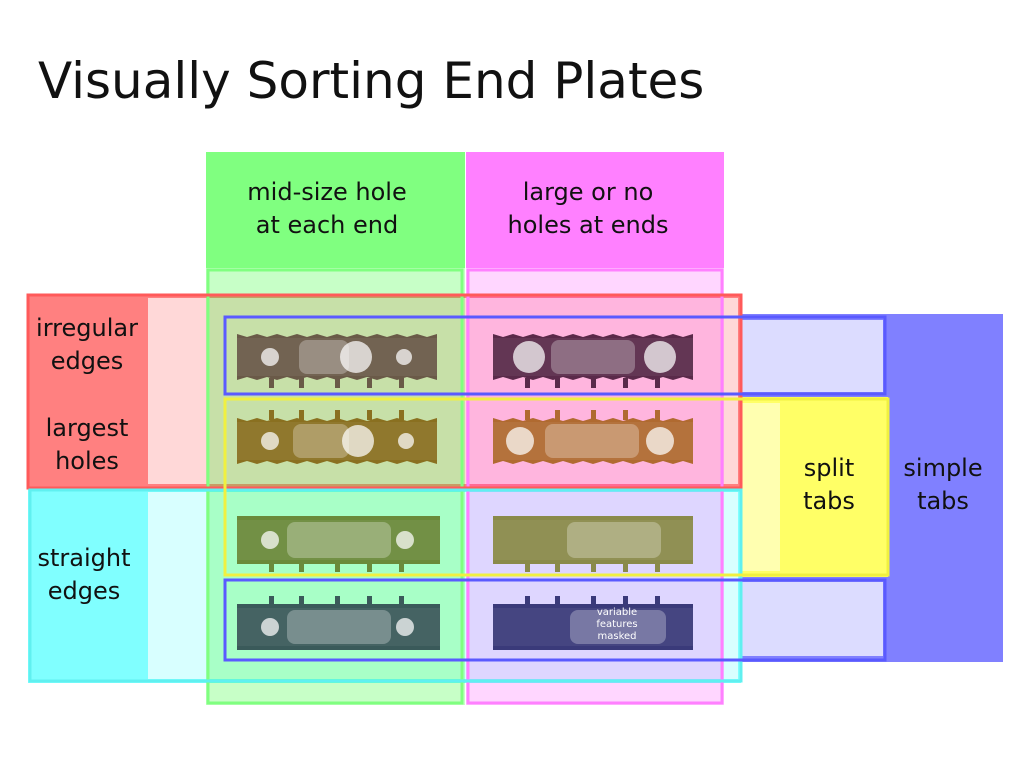 The image size is (1025, 769). I want to click on plate-2-masked-area, so click(593, 357).